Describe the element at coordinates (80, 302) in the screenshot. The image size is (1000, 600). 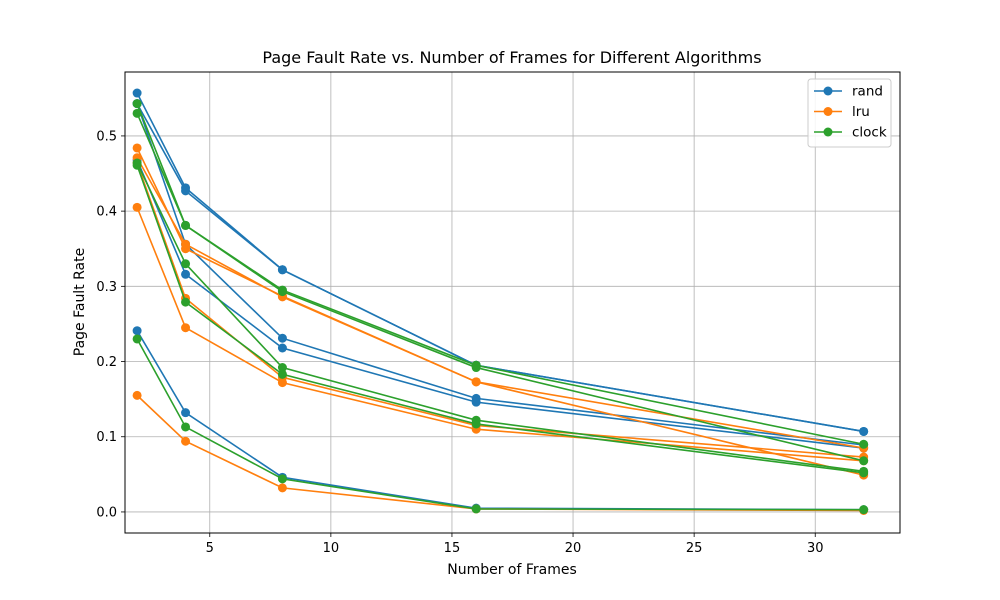
I see `y-axis-label: Page Fault Rate` at that location.